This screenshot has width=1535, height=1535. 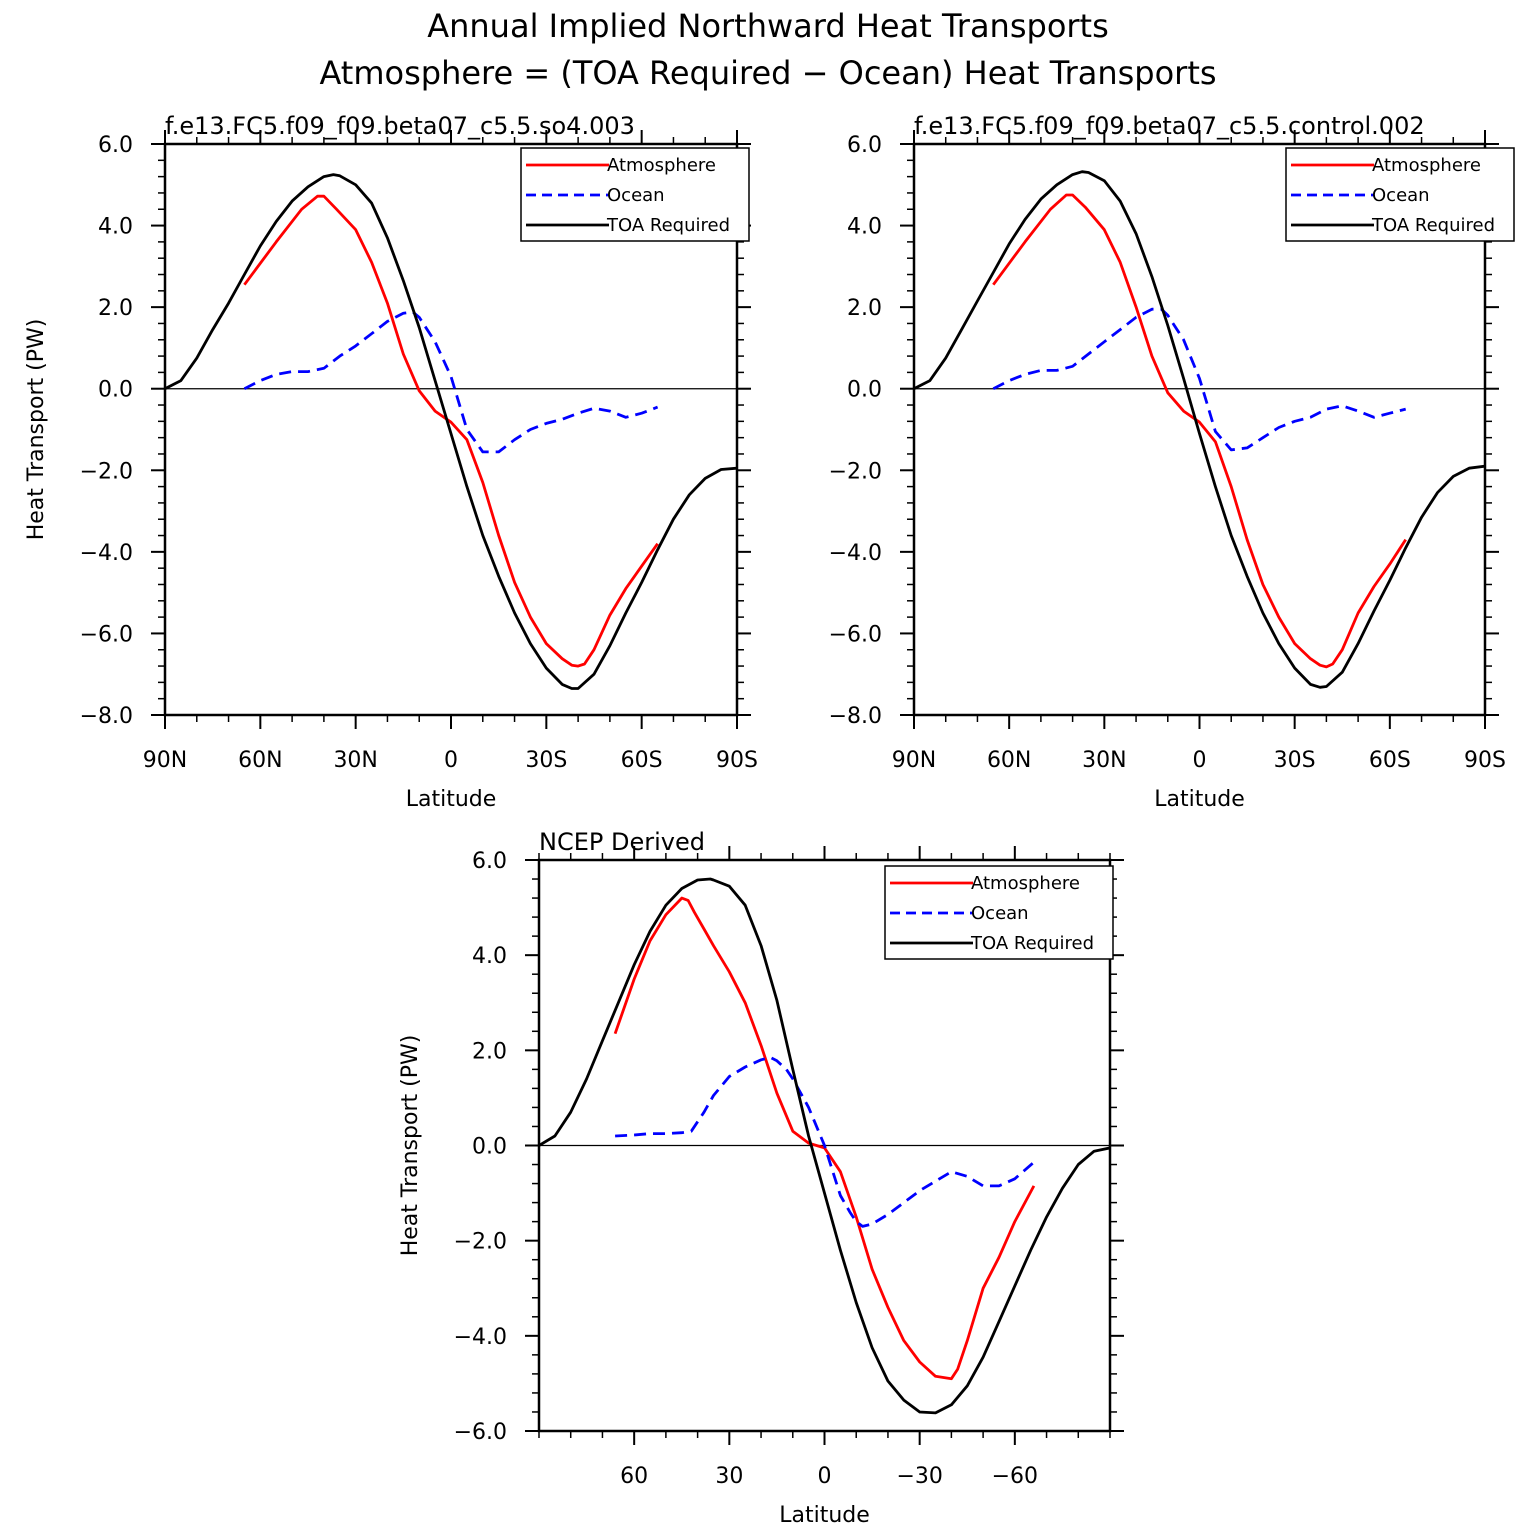 I want to click on figure-title-line1: Annual Implied Northward Heat Transports, so click(x=768, y=26).